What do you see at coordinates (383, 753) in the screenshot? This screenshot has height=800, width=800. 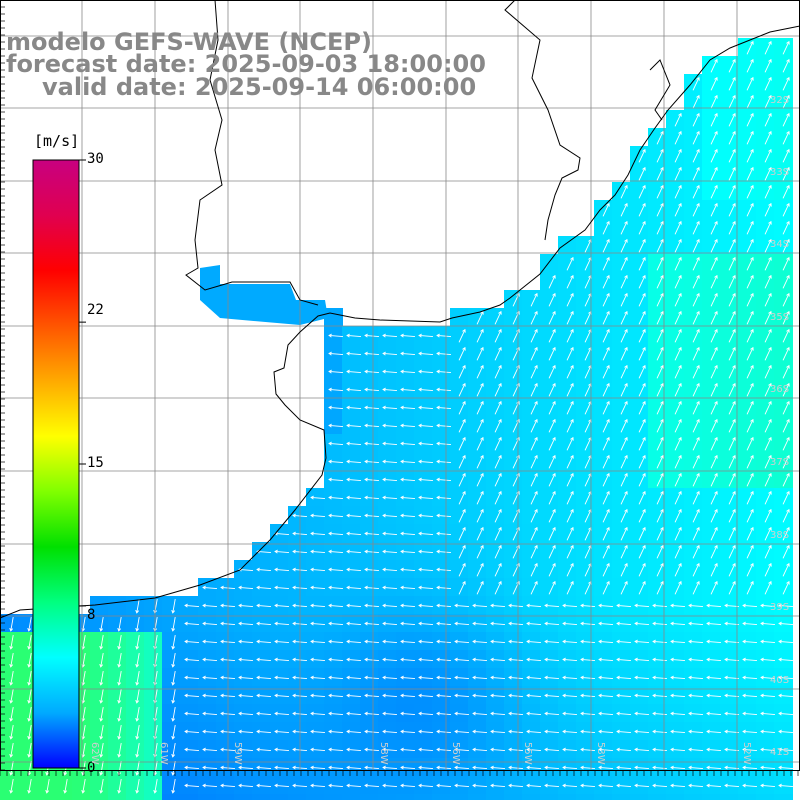 I see `lon-label: 58W` at bounding box center [383, 753].